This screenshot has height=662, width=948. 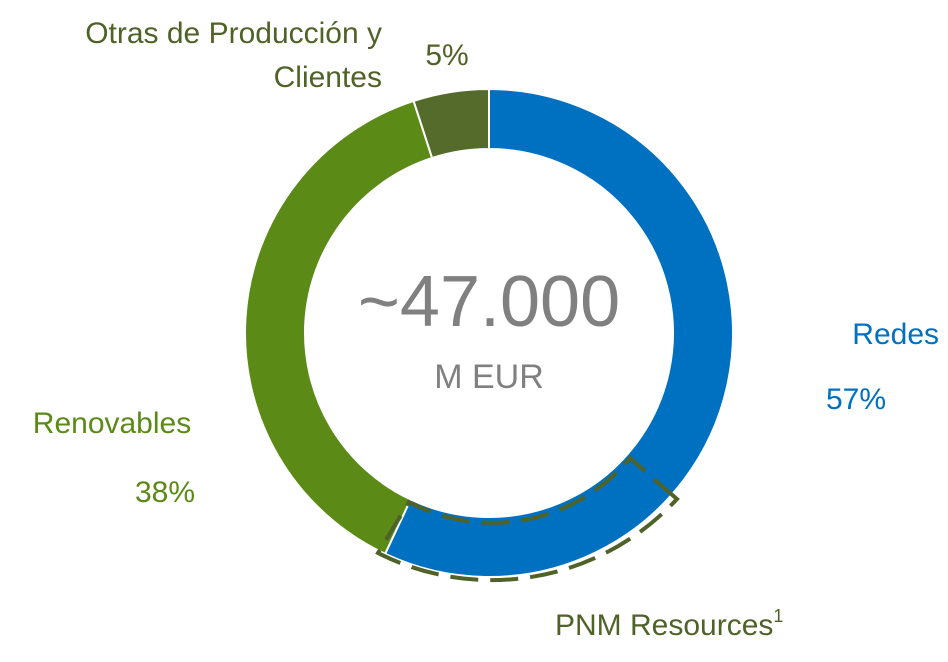 What do you see at coordinates (856, 399) in the screenshot?
I see `value-label: 57%` at bounding box center [856, 399].